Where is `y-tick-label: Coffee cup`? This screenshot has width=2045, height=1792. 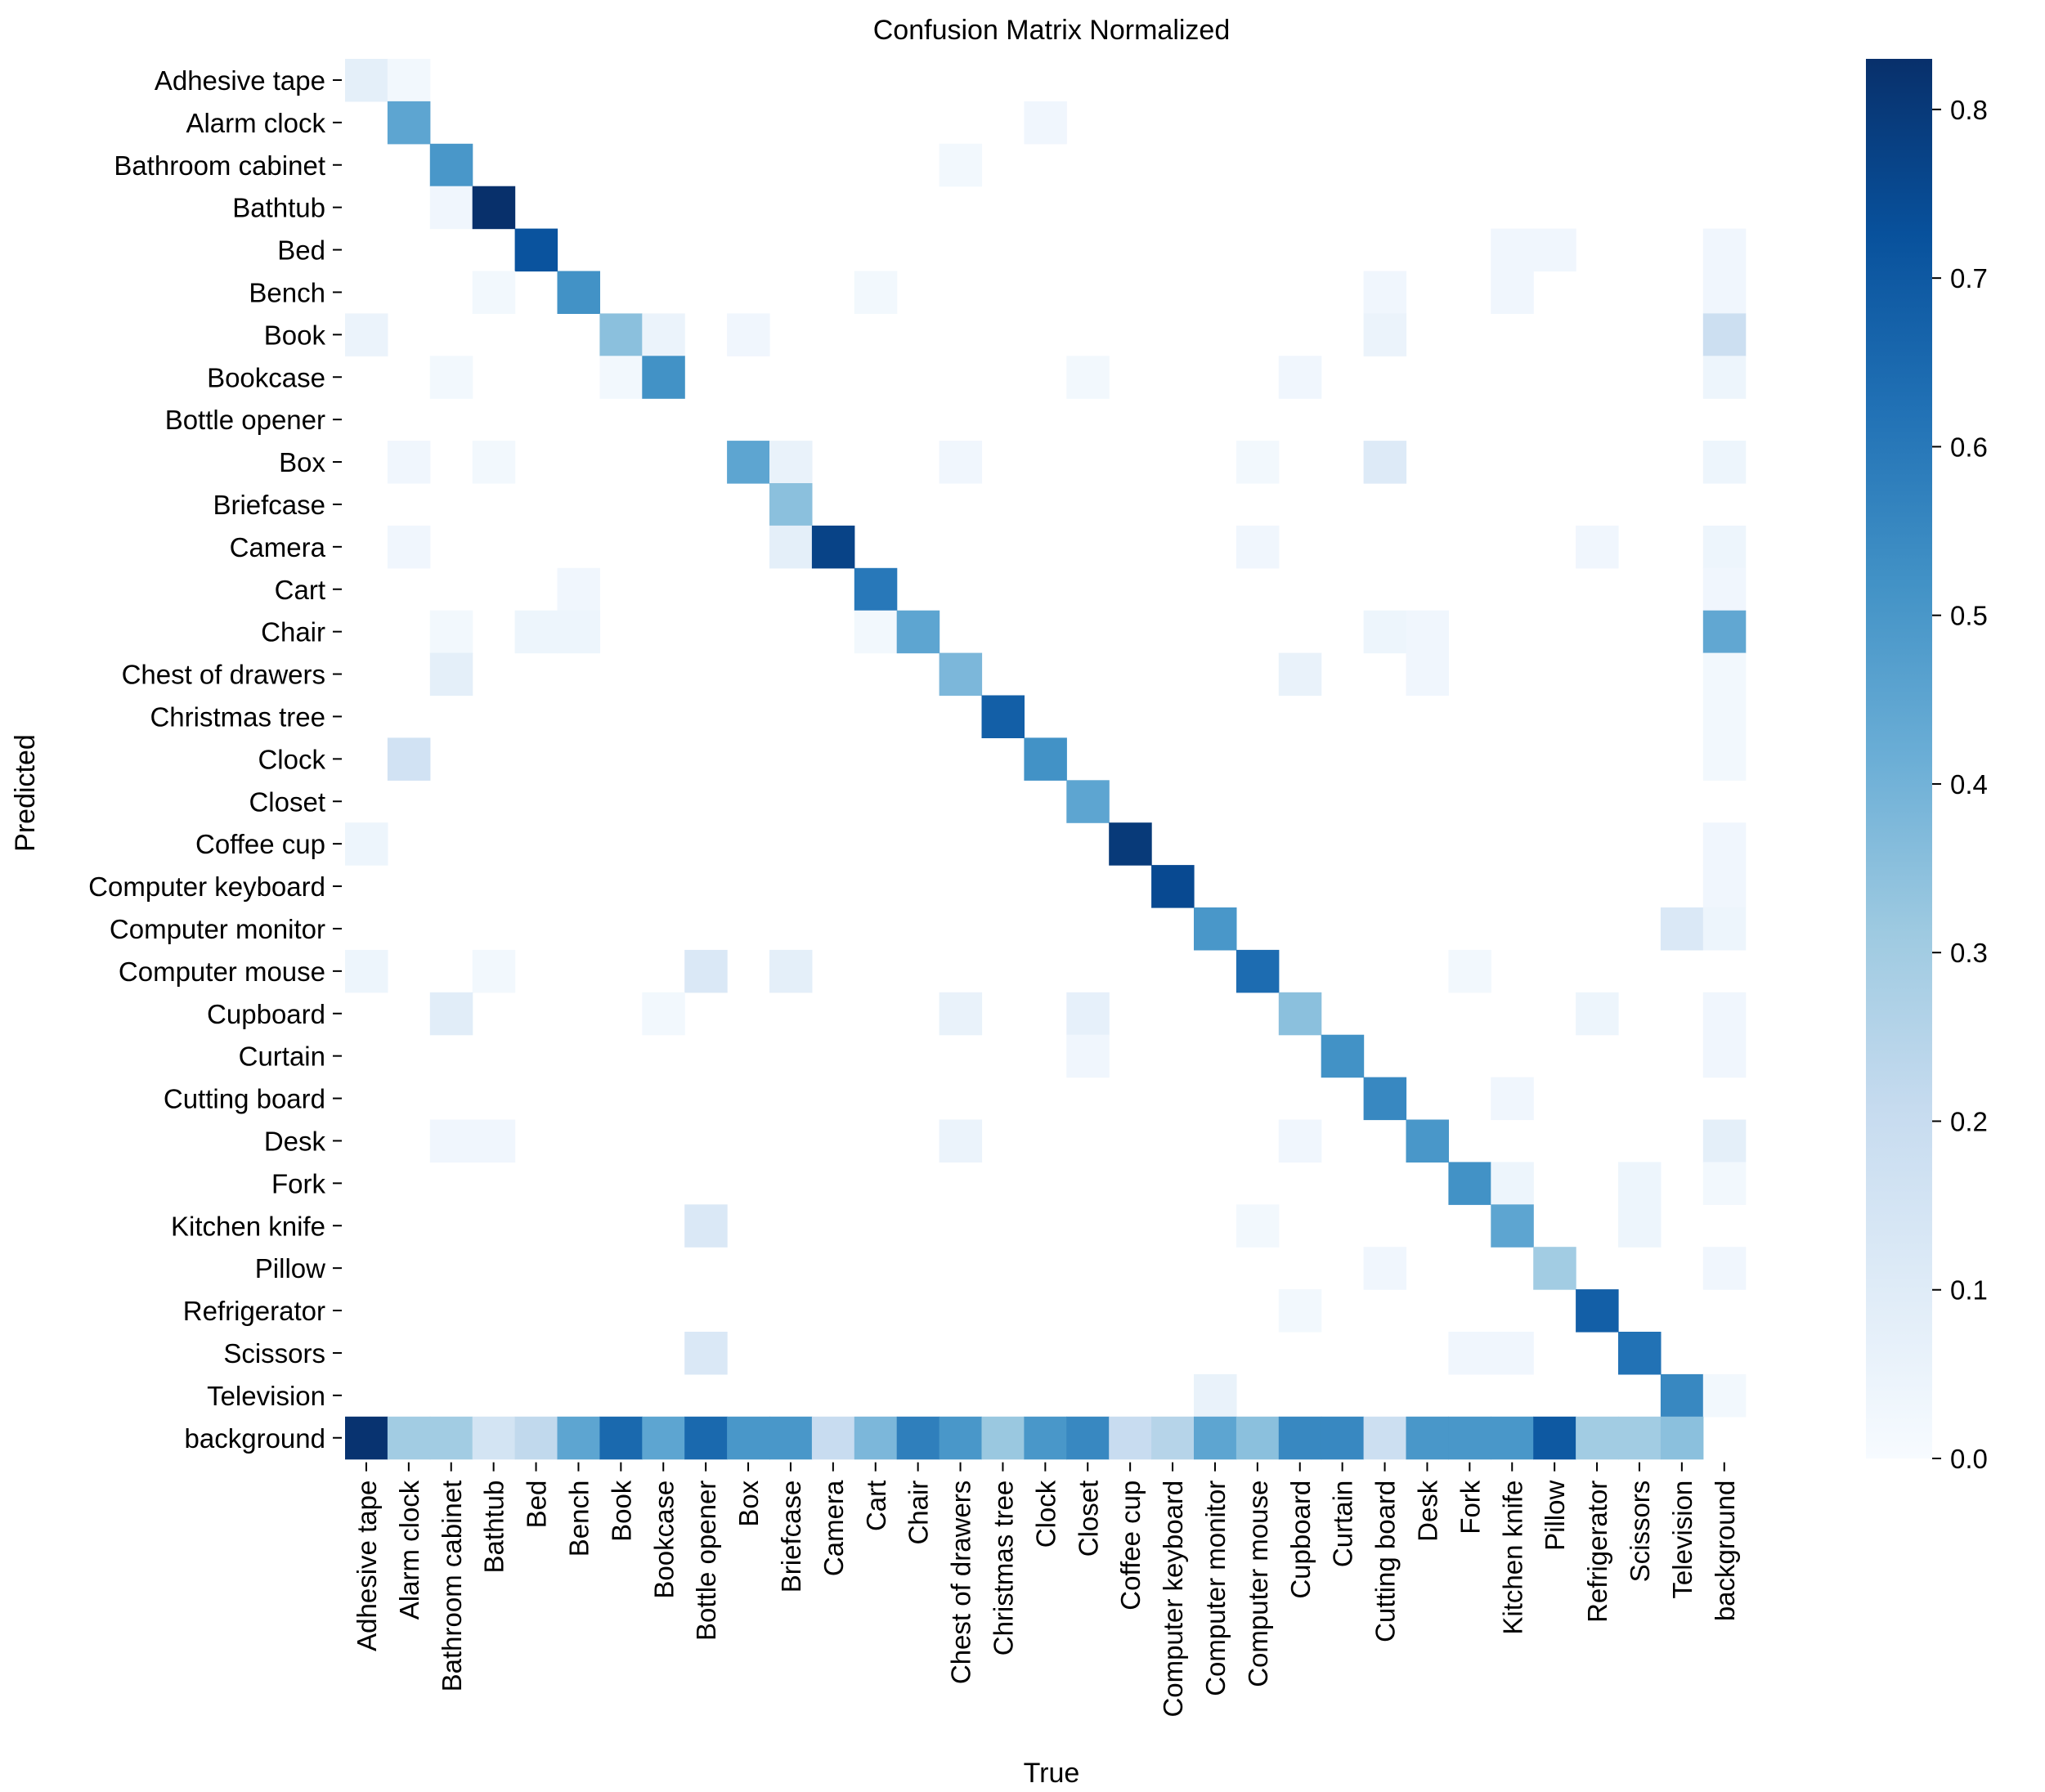 y-tick-label: Coffee cup is located at coordinates (260, 844).